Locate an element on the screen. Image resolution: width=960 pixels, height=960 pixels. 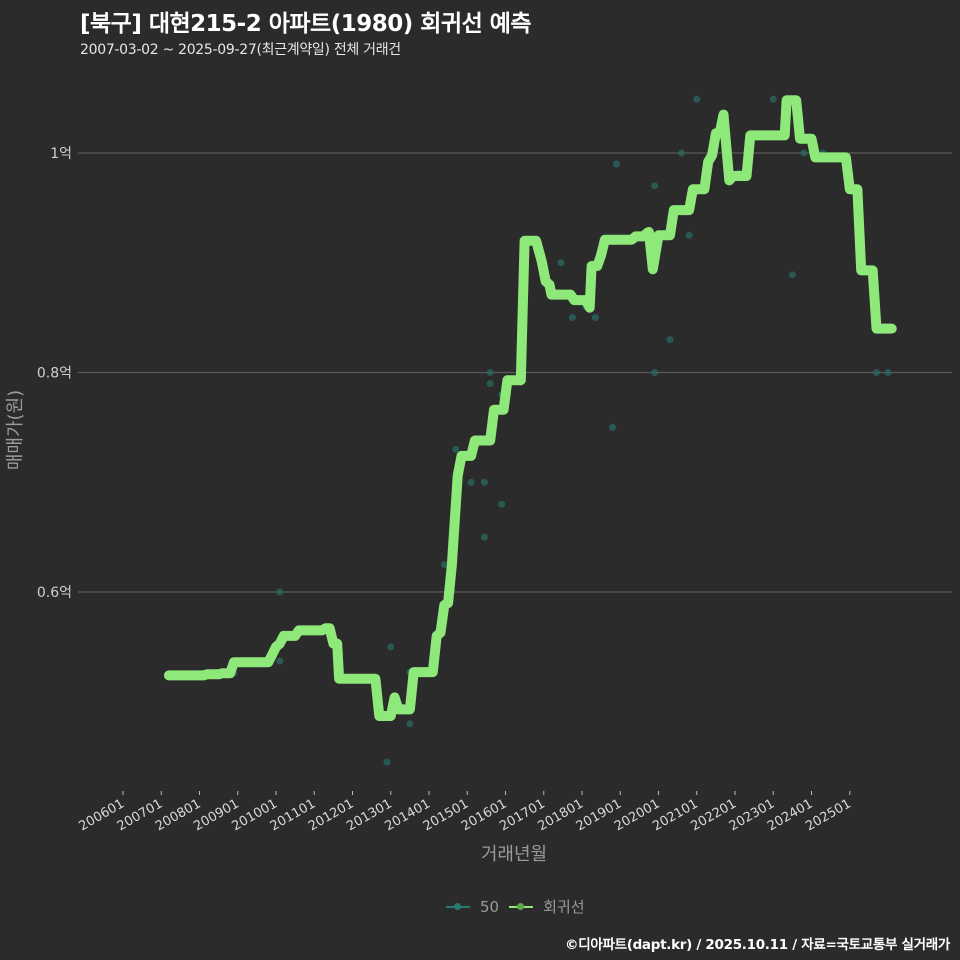
legend-label-50: 50 is located at coordinates (490, 906).